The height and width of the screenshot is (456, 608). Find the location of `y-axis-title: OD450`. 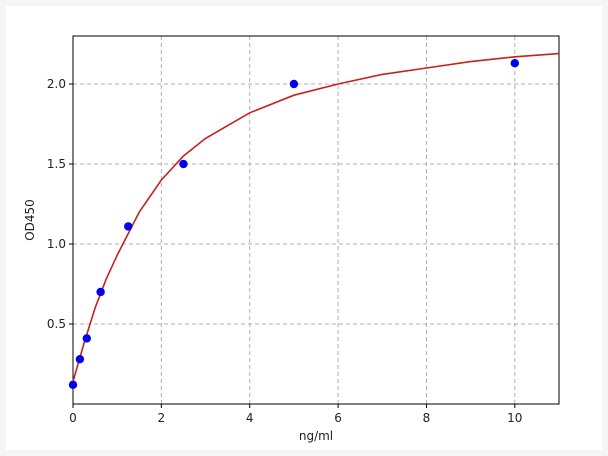

y-axis-title: OD450 is located at coordinates (30, 220).